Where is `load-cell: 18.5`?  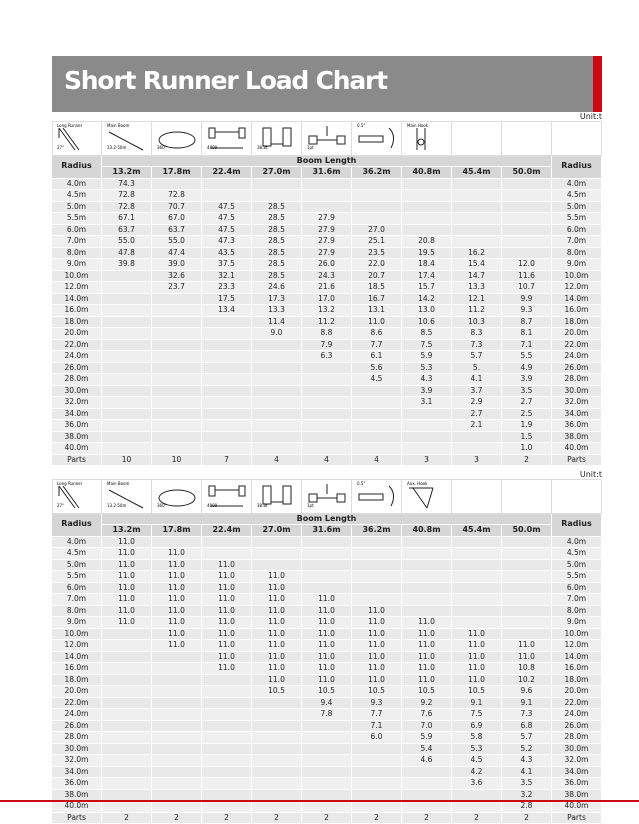
load-cell: 18.5 is located at coordinates (377, 288).